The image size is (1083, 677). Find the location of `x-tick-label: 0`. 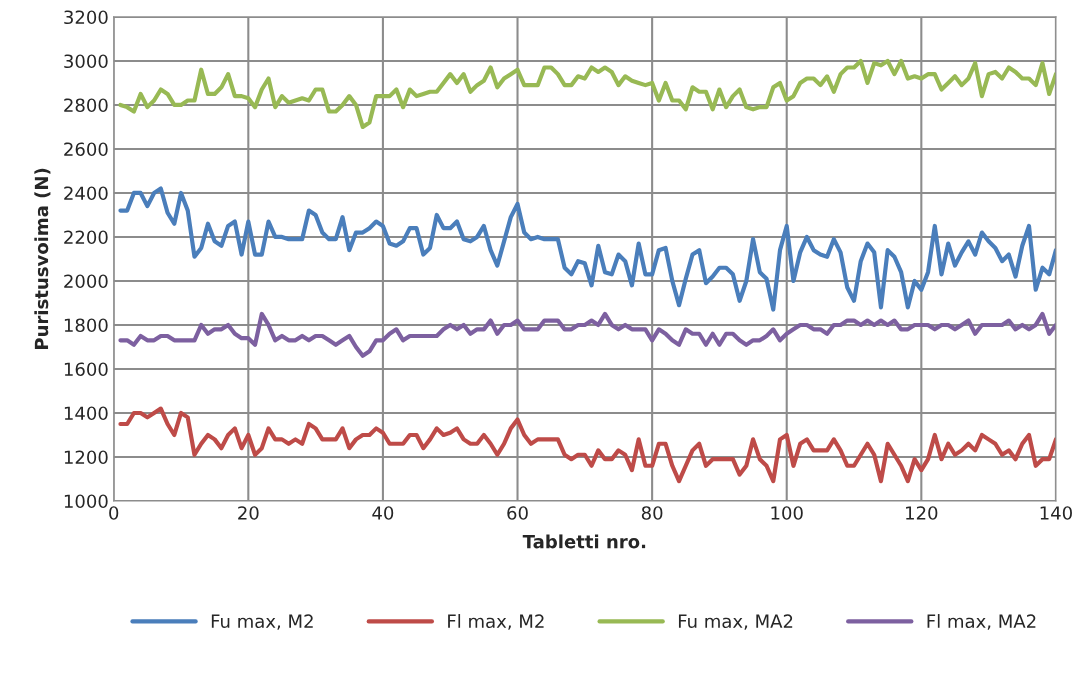

x-tick-label: 0 is located at coordinates (114, 513).